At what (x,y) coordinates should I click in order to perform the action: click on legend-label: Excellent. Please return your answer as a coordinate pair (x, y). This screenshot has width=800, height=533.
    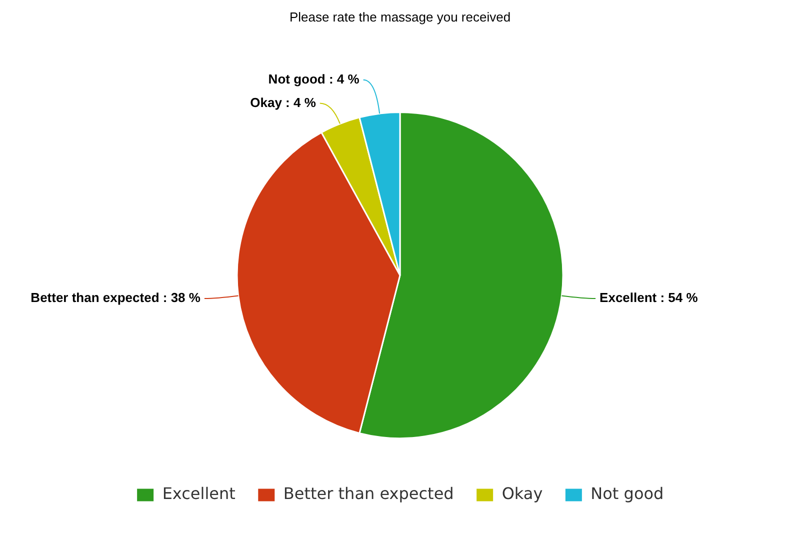
    Looking at the image, I should click on (199, 494).